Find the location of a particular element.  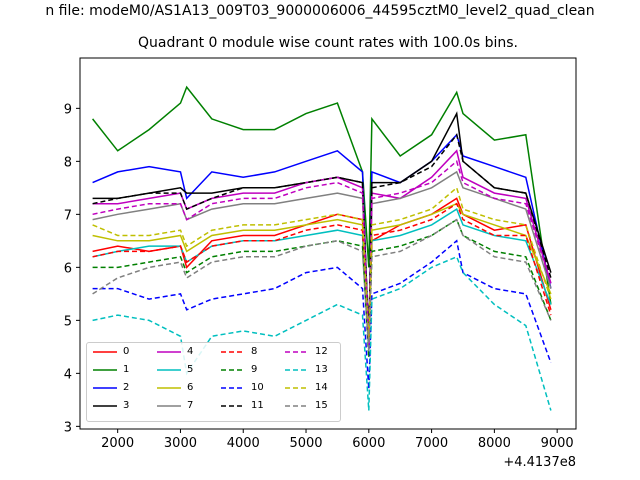

x-tick-label: 8000 is located at coordinates (494, 443).